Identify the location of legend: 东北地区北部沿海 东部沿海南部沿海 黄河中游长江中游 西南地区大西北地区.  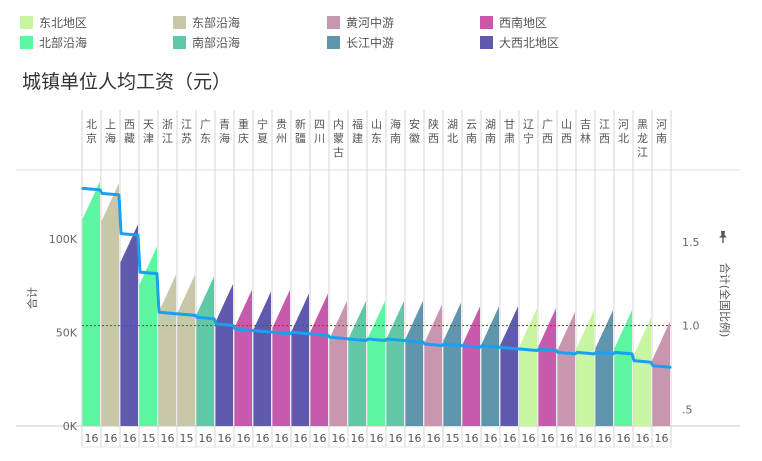
(381, 30).